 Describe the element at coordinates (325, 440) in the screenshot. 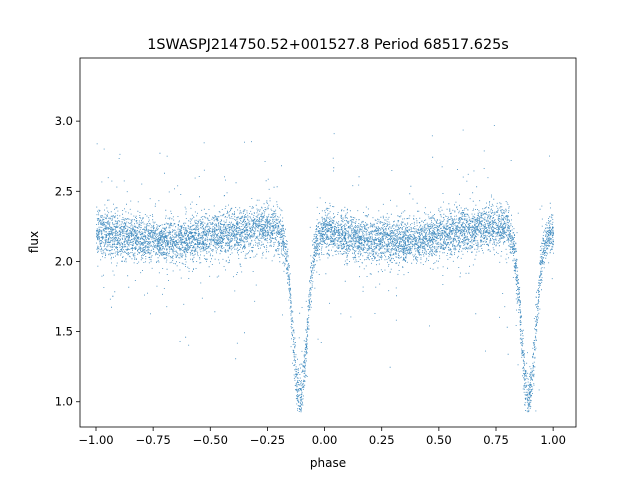

I see `x-tick-label: 0.00` at that location.